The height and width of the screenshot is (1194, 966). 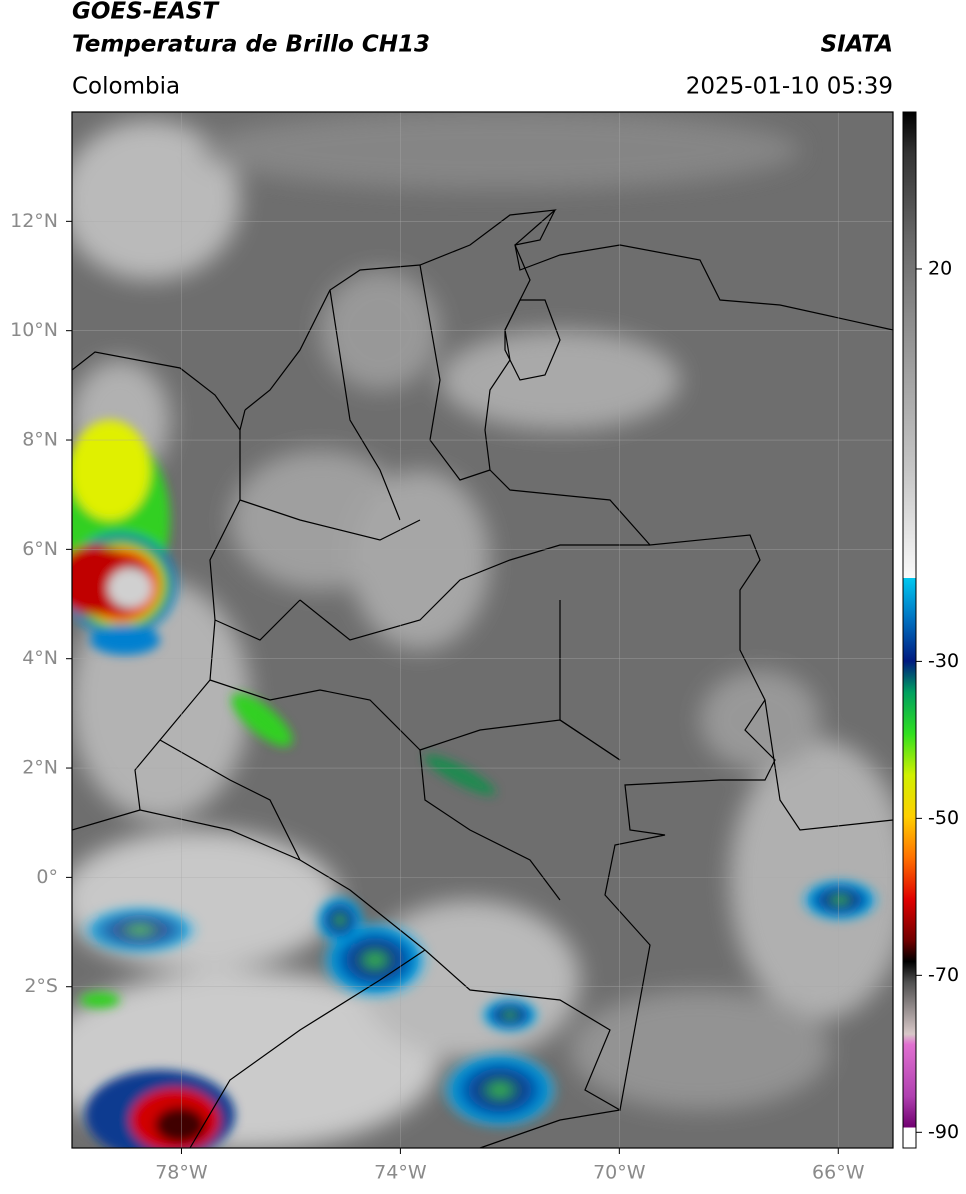 What do you see at coordinates (41, 986) in the screenshot?
I see `y-tick-label: 2°S` at bounding box center [41, 986].